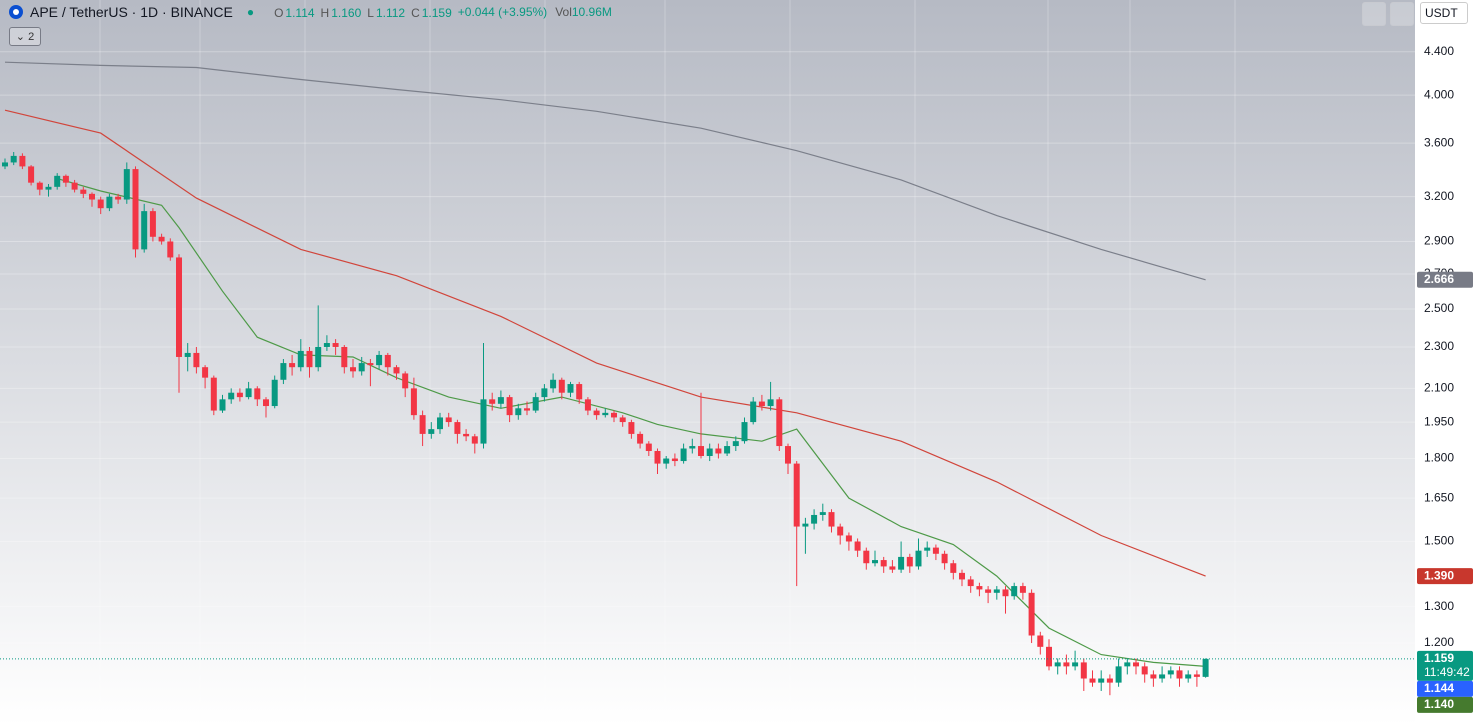 The height and width of the screenshot is (726, 1475). What do you see at coordinates (1439, 142) in the screenshot?
I see `y-tick-label: 3.600` at bounding box center [1439, 142].